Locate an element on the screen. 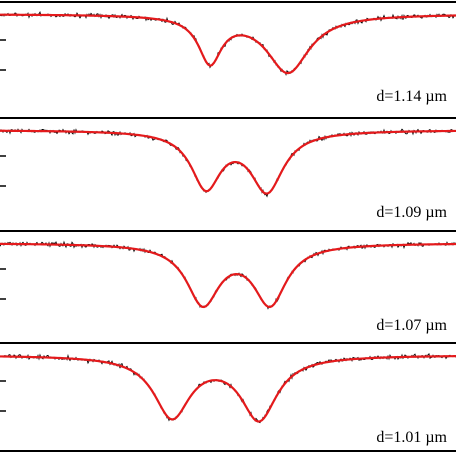 This screenshot has height=457, width=456. panel-label: d=1.01 µm is located at coordinates (411, 437).